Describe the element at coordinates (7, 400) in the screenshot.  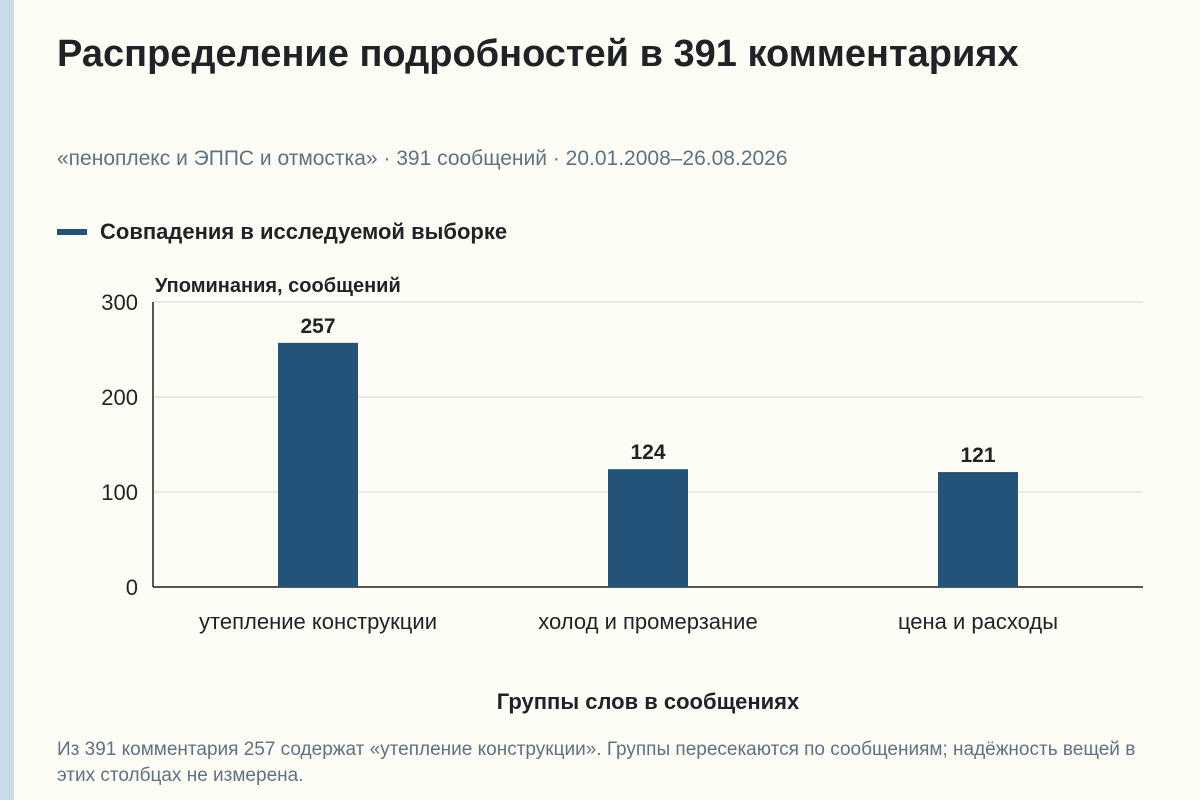
I see `left-accent-stripe` at that location.